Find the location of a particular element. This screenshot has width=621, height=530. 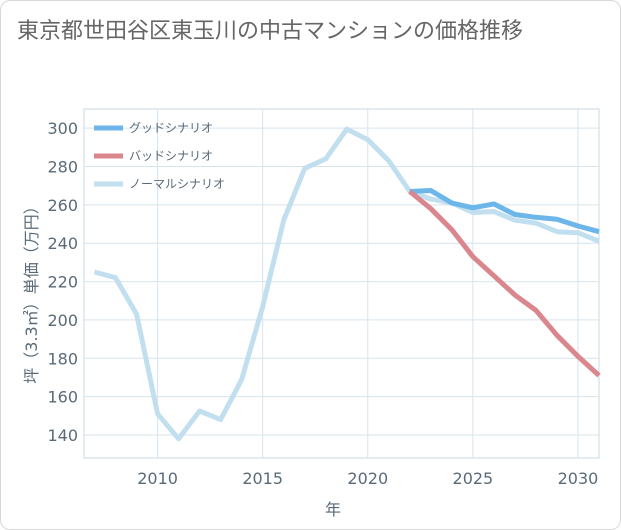

y-tick-label-300: 300 is located at coordinates (62, 128).